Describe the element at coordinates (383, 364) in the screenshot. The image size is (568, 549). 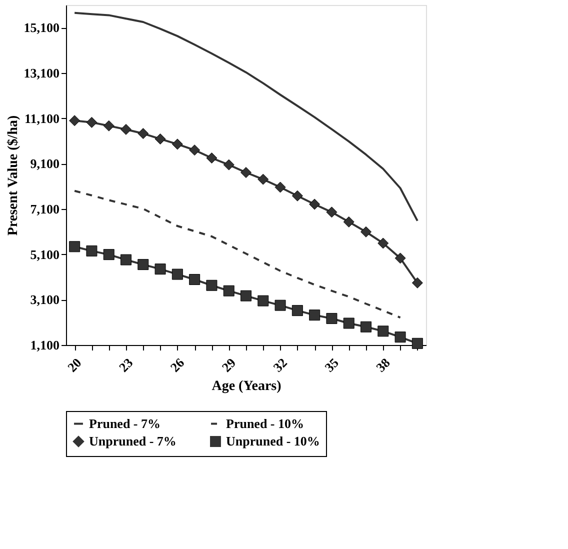
I see `x-tick-label: 38` at that location.